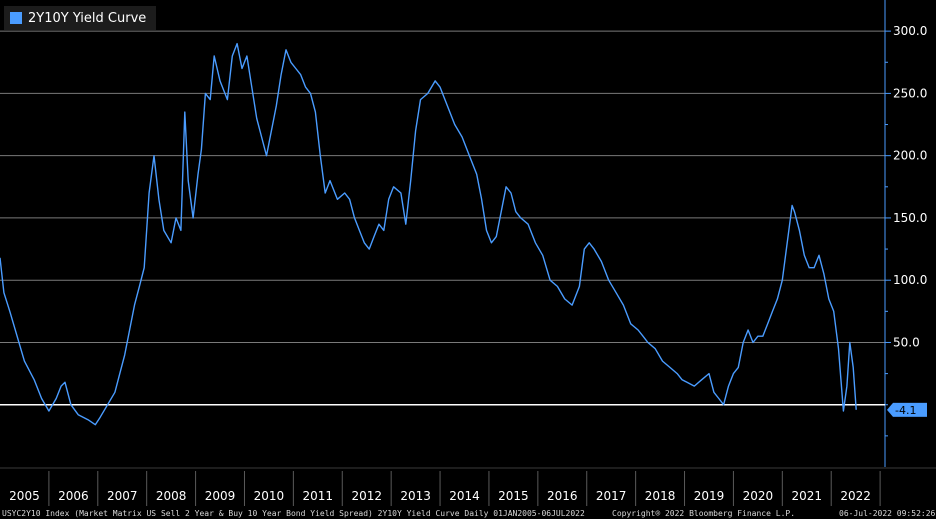 Image resolution: width=936 pixels, height=519 pixels. I want to click on y-tick-label: 100.0, so click(910, 280).